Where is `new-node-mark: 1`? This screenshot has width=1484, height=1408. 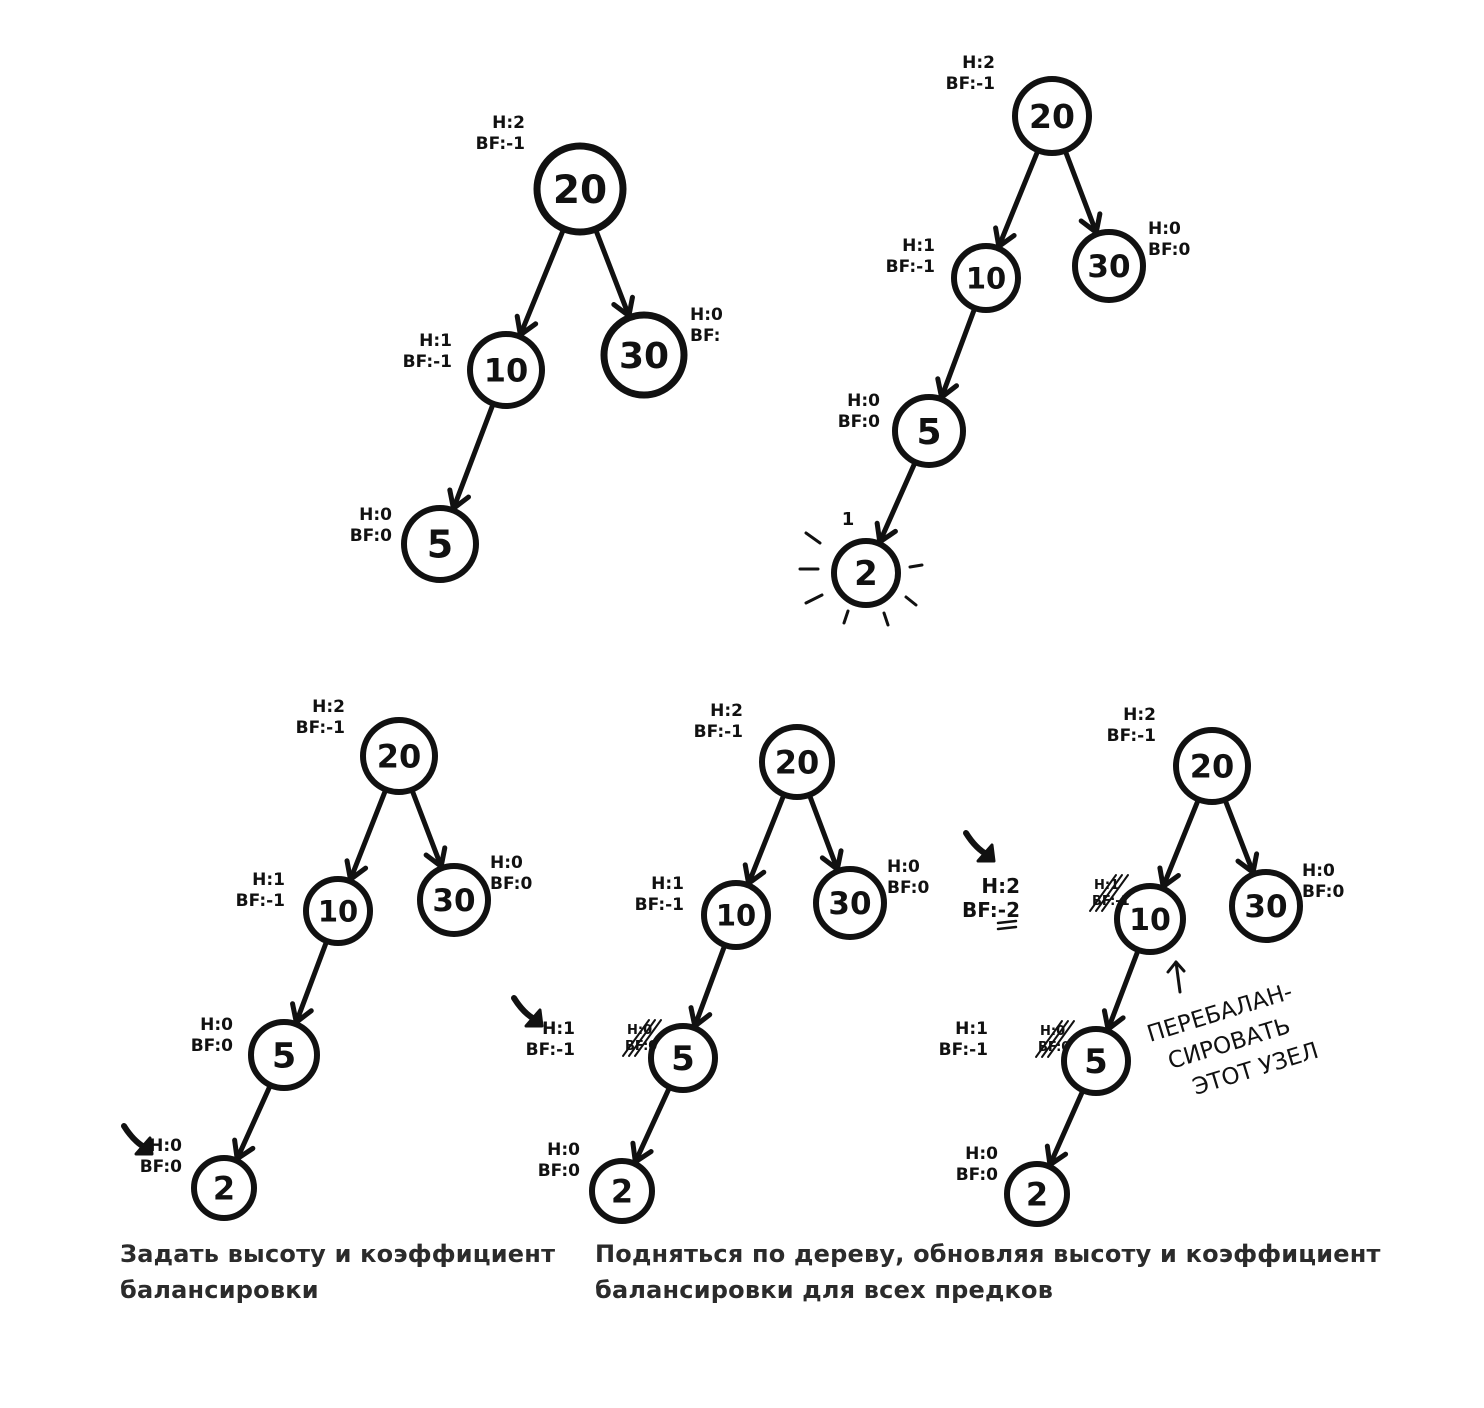 new-node-mark: 1 is located at coordinates (848, 519).